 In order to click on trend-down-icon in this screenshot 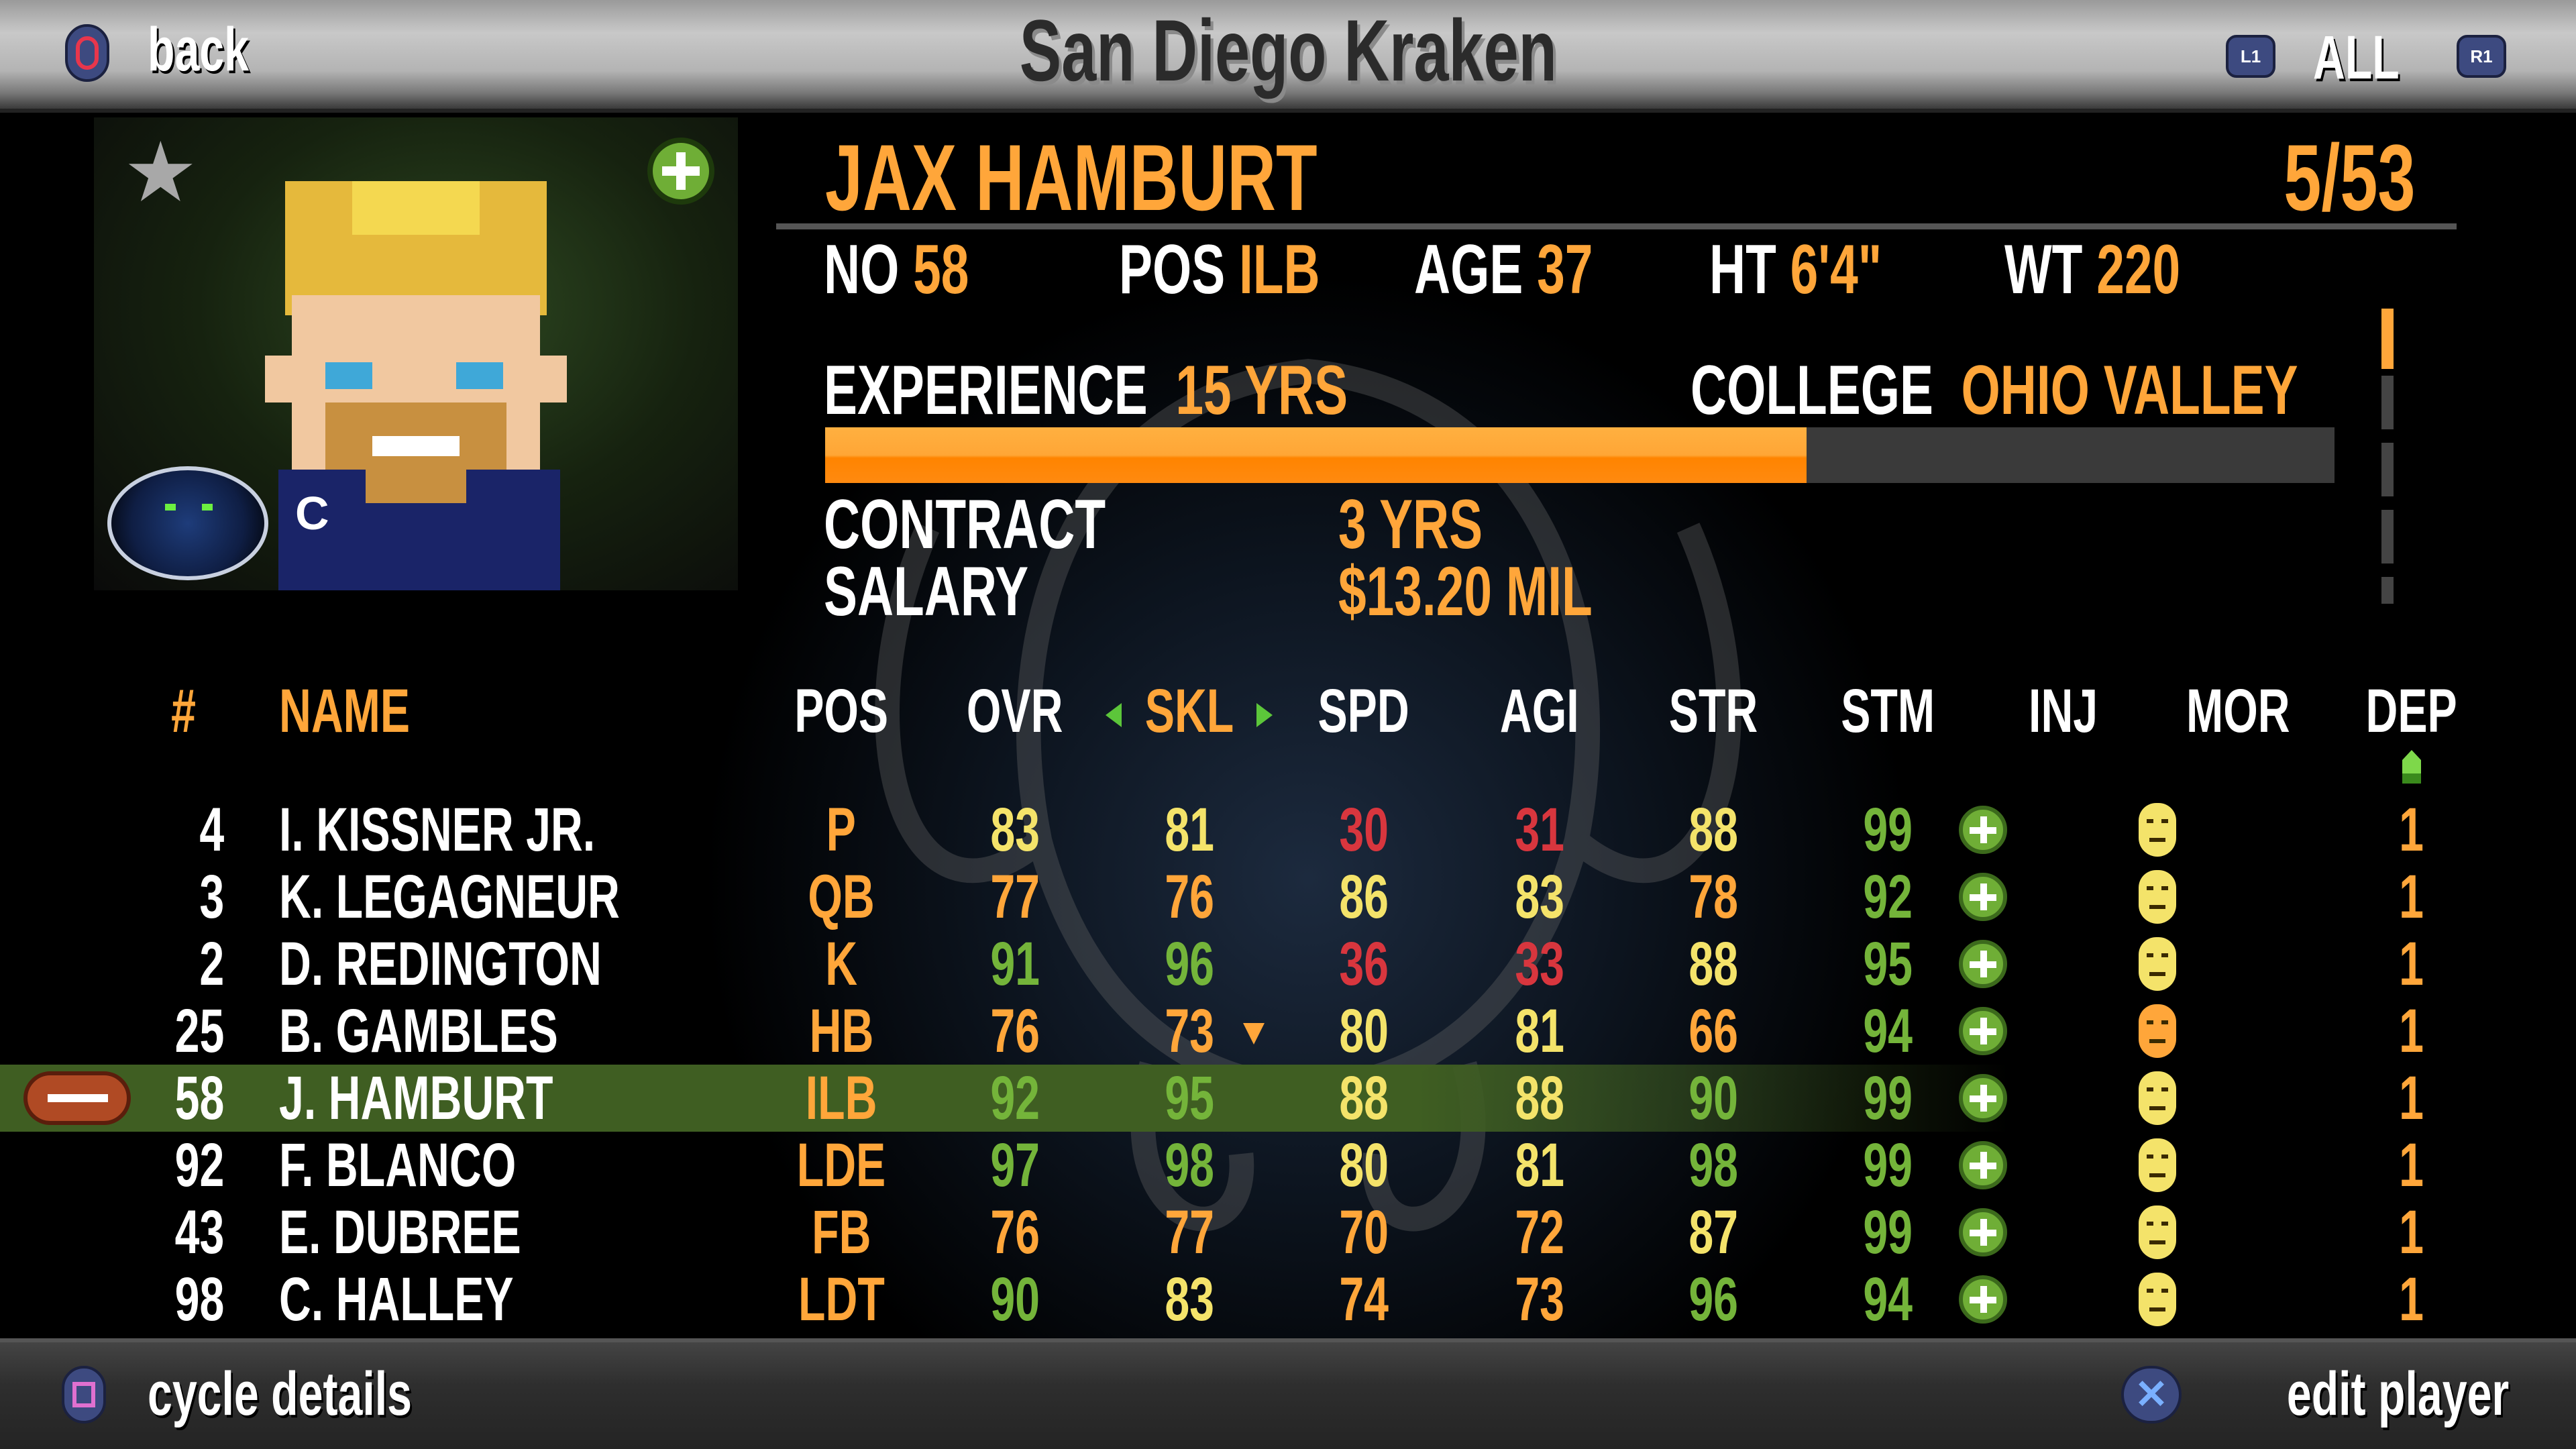, I will do `click(1254, 1033)`.